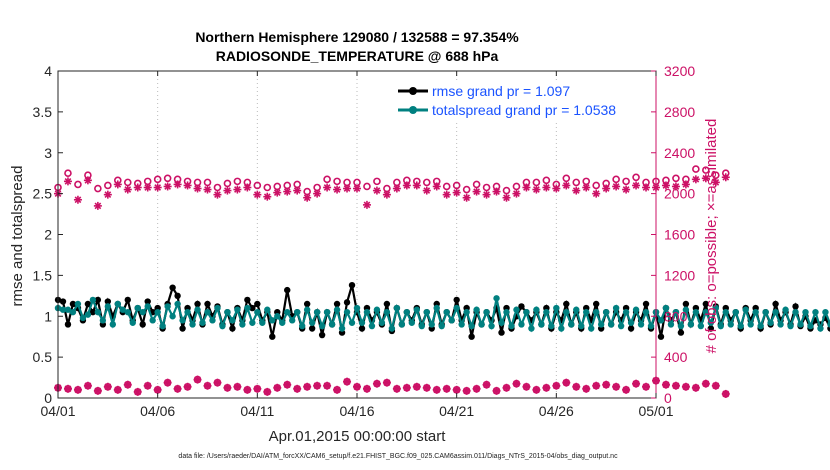 The image size is (830, 470). I want to click on y-tick-label-left: 0.5, so click(43, 357).